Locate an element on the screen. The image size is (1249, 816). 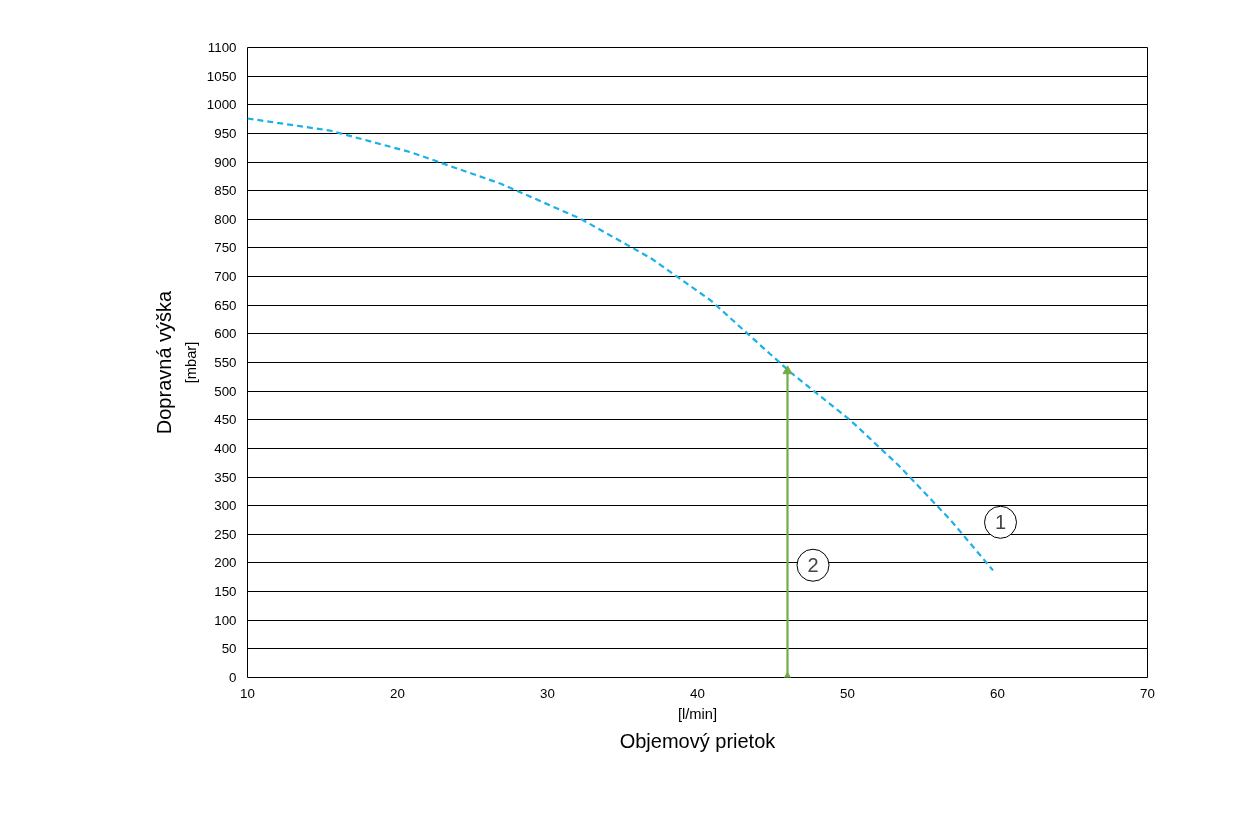
y-tick-label: 100 is located at coordinates (225, 620).